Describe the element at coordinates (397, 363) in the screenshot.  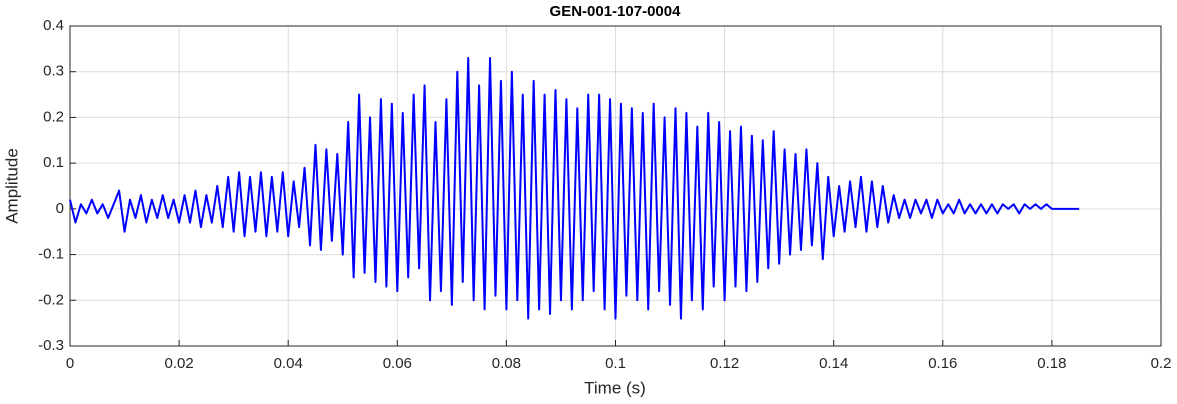
I see `x-tick-label: 0.06` at that location.